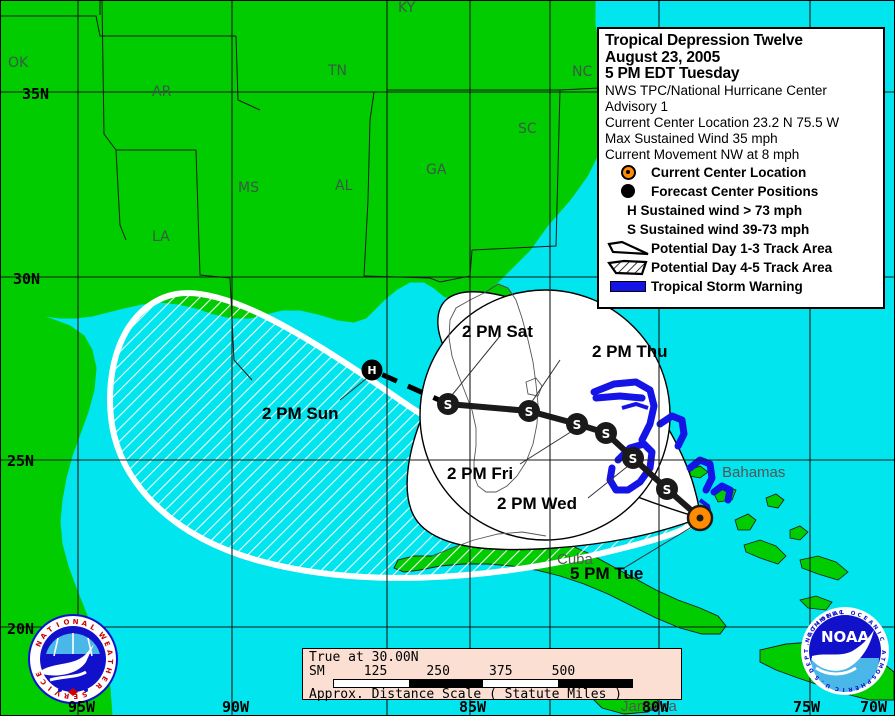 Image resolution: width=895 pixels, height=716 pixels. I want to click on legend-row-warning: Tropical Storm Warning, so click(741, 286).